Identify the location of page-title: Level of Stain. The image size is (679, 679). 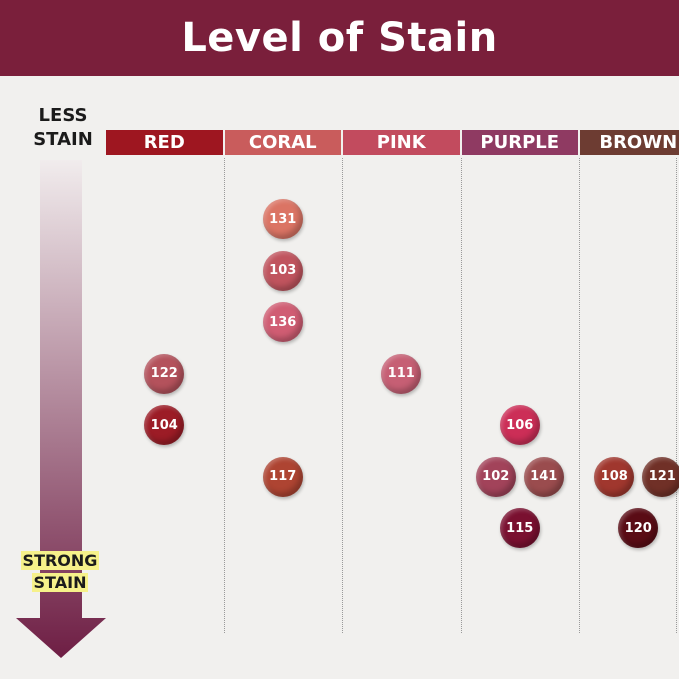
(339, 38).